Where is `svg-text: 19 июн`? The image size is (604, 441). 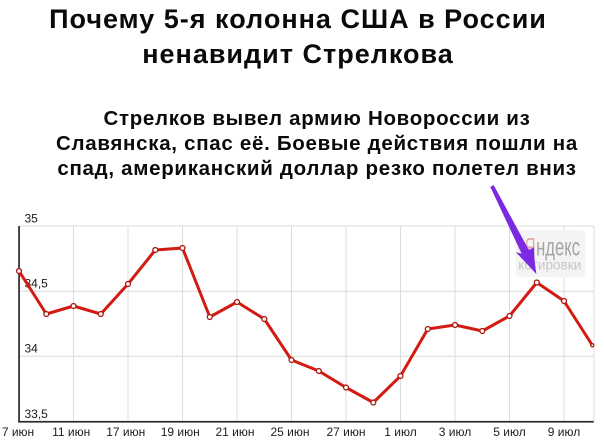
svg-text: 19 июн is located at coordinates (180, 432).